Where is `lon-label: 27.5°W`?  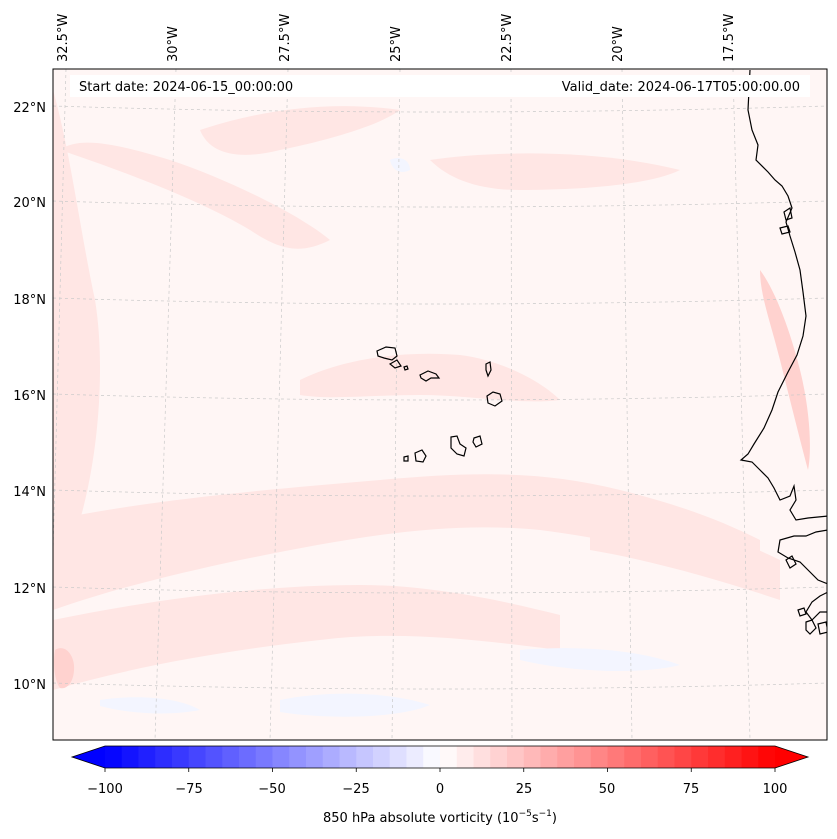 lon-label: 27.5°W is located at coordinates (285, 38).